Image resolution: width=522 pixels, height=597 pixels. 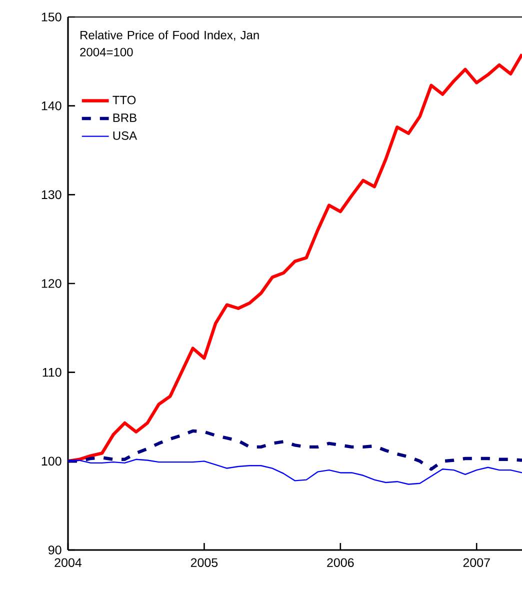 What do you see at coordinates (340, 563) in the screenshot?
I see `x-tick-label: 2006` at bounding box center [340, 563].